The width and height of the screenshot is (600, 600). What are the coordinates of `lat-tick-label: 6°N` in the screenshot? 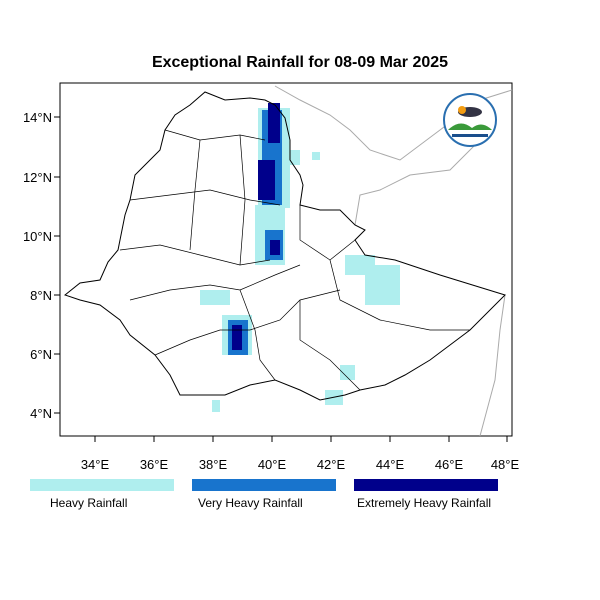 It's located at (41, 354).